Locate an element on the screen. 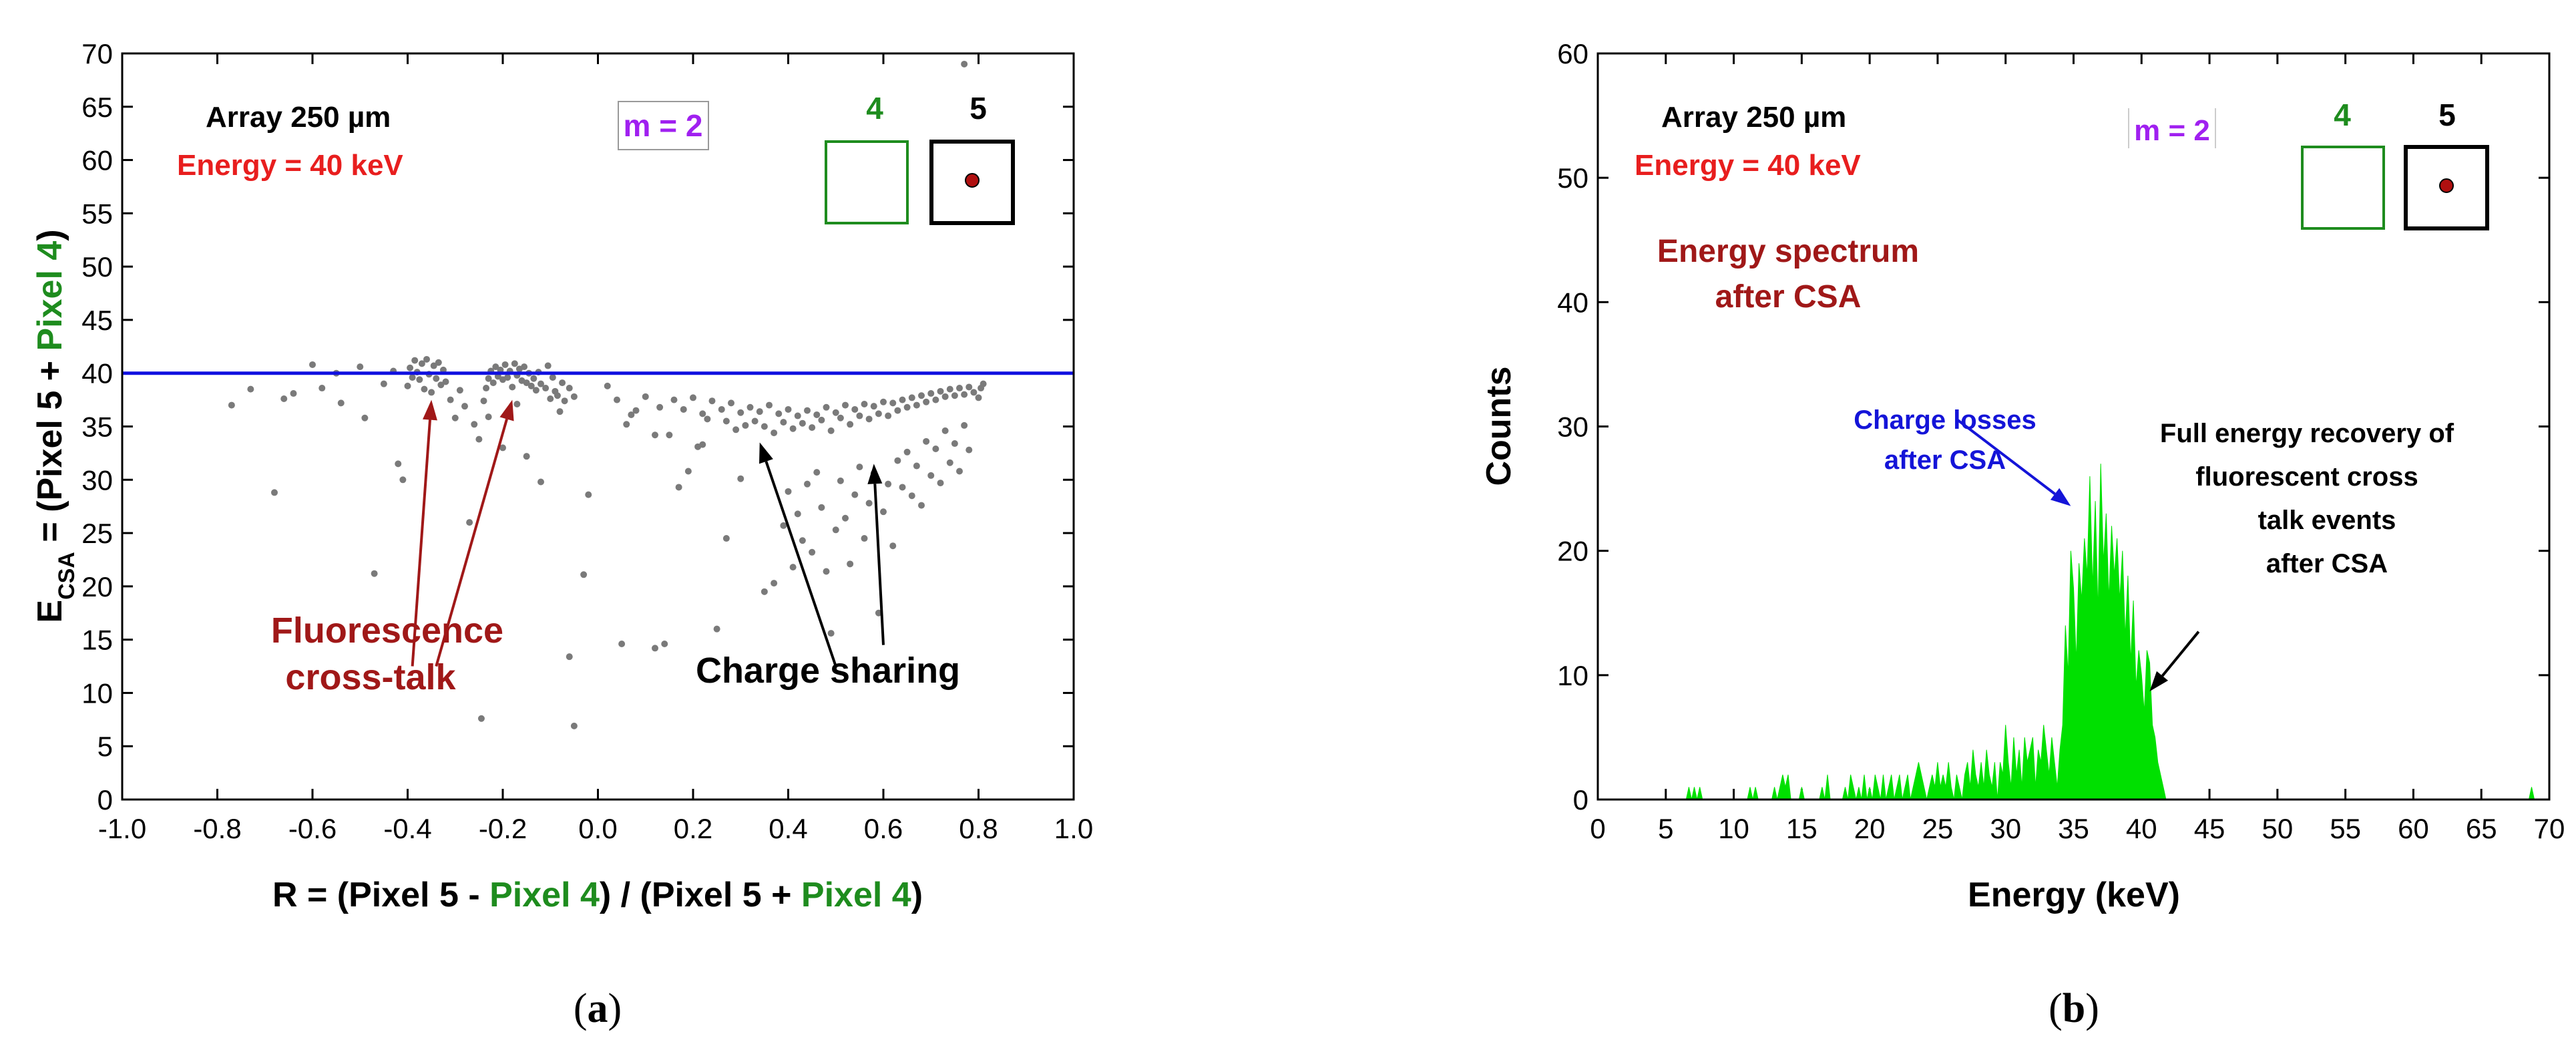 The image size is (2576, 1052). panel-b-x-tick-label-3: 15 is located at coordinates (1801, 828).